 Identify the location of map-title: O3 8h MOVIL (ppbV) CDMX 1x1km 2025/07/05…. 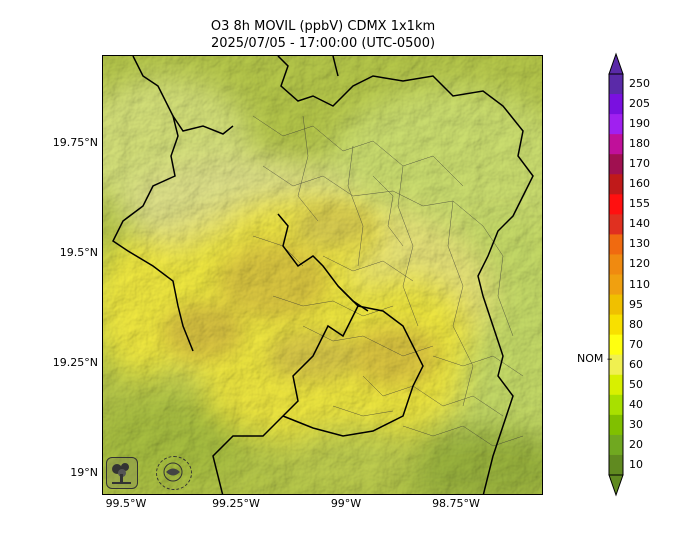
(323, 35).